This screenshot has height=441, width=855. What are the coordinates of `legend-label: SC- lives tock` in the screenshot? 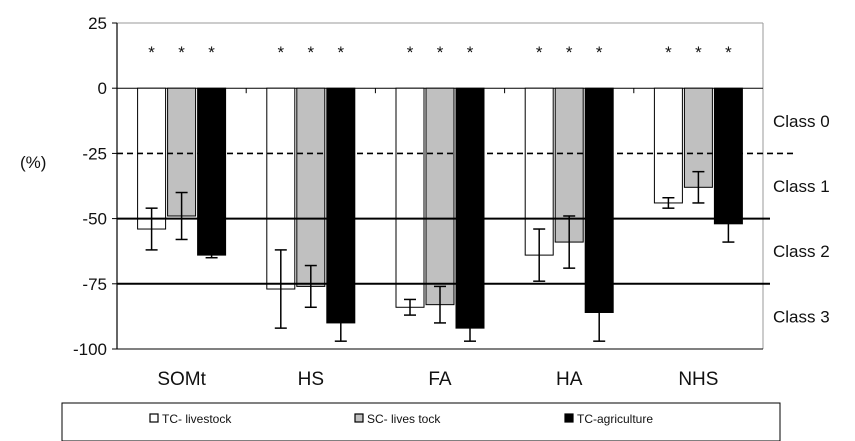 It's located at (404, 419).